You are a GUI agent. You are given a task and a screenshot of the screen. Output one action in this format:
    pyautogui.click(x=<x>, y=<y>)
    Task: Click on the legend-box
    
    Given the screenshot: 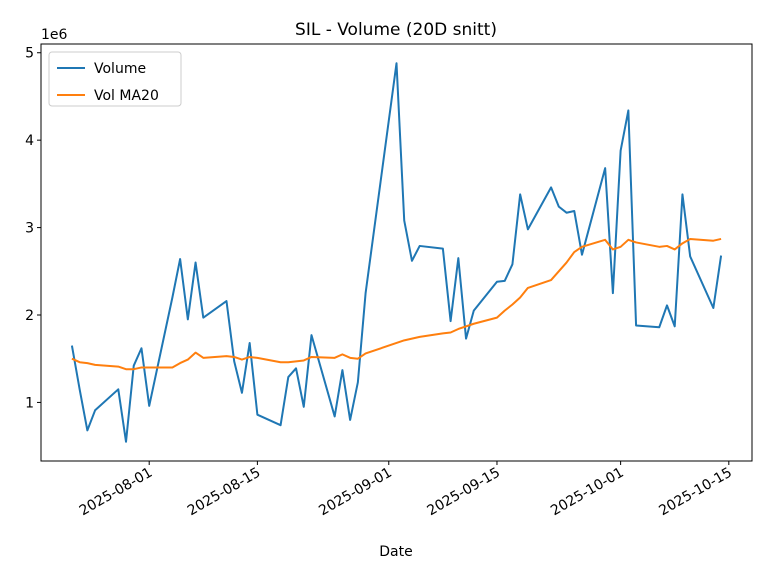 What is the action you would take?
    pyautogui.click(x=115, y=79)
    